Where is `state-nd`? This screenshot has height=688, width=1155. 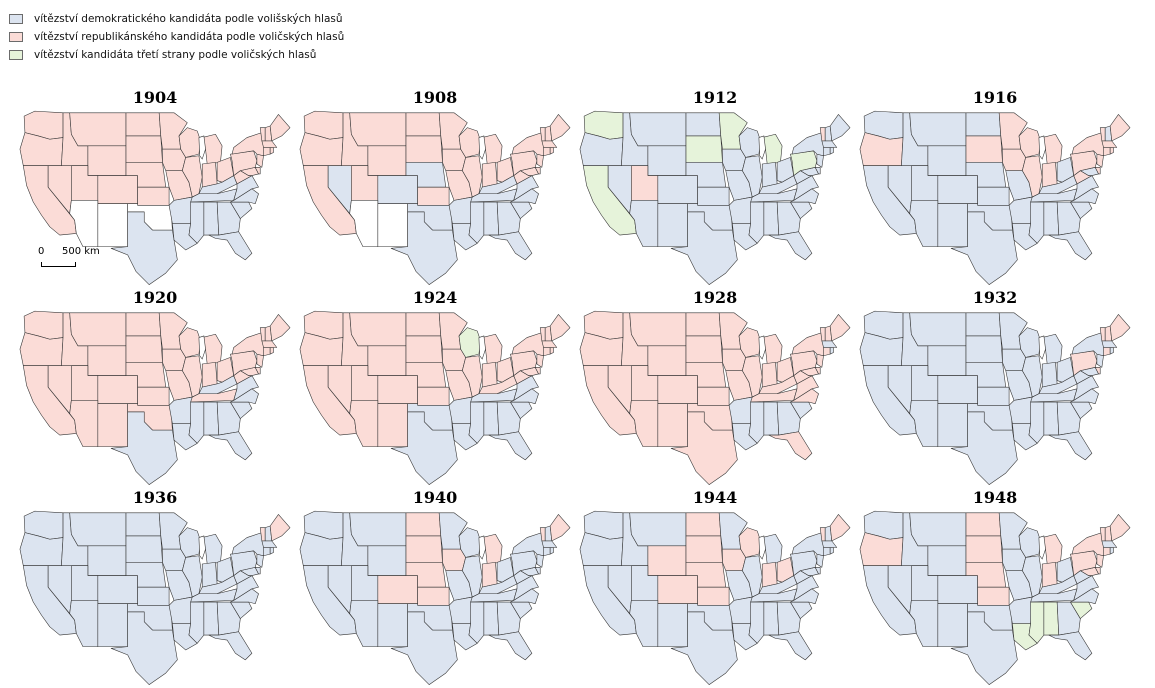
state-nd is located at coordinates (983, 324).